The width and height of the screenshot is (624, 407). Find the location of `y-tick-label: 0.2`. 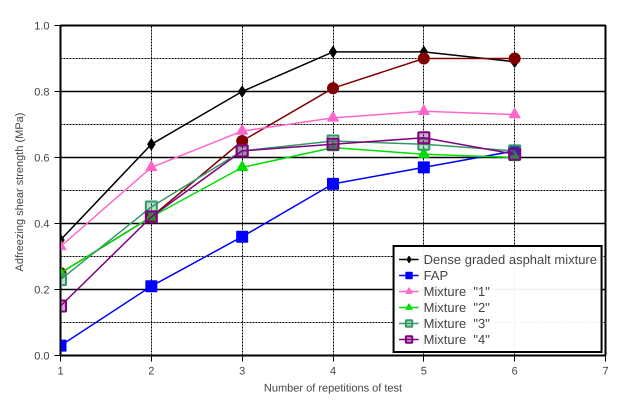

y-tick-label: 0.2 is located at coordinates (42, 290).